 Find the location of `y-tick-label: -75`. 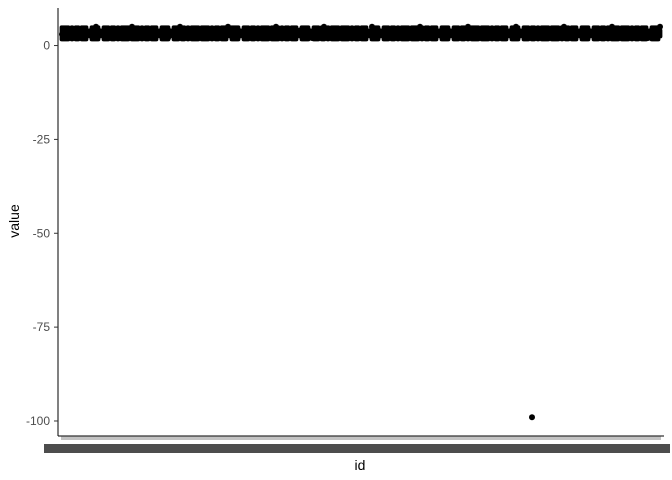

y-tick-label: -75 is located at coordinates (42, 327).